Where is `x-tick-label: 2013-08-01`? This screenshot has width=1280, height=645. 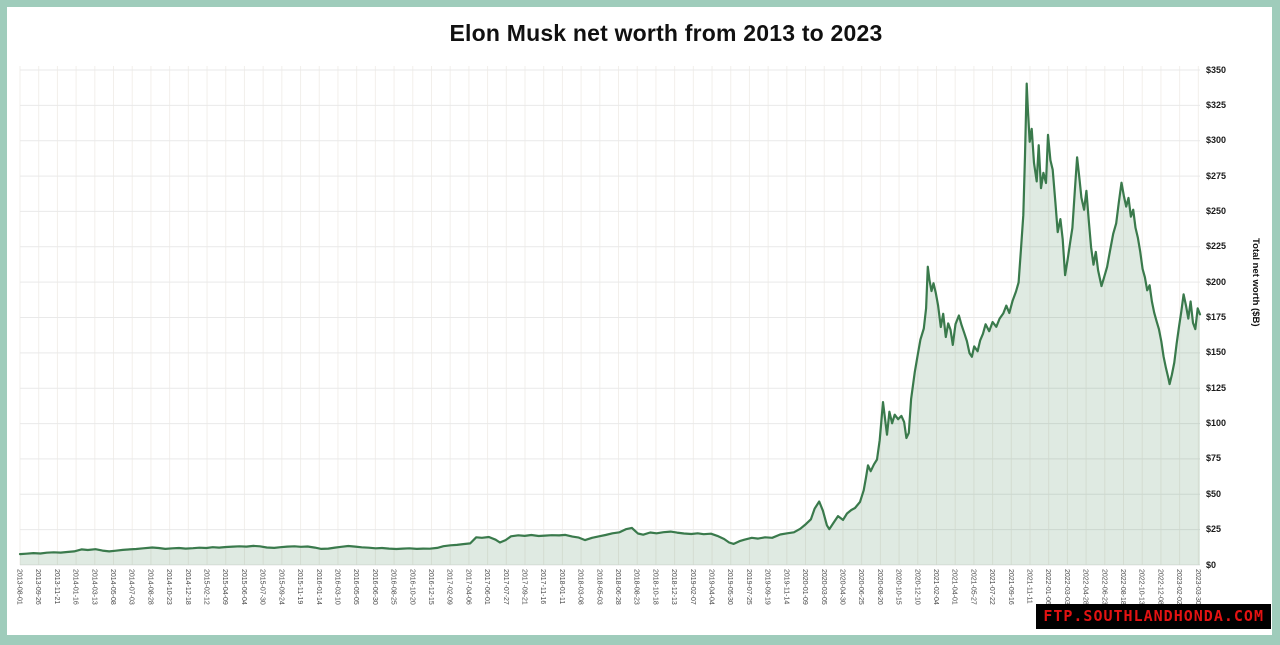
x-tick-label: 2013-08-01 is located at coordinates (19, 587).